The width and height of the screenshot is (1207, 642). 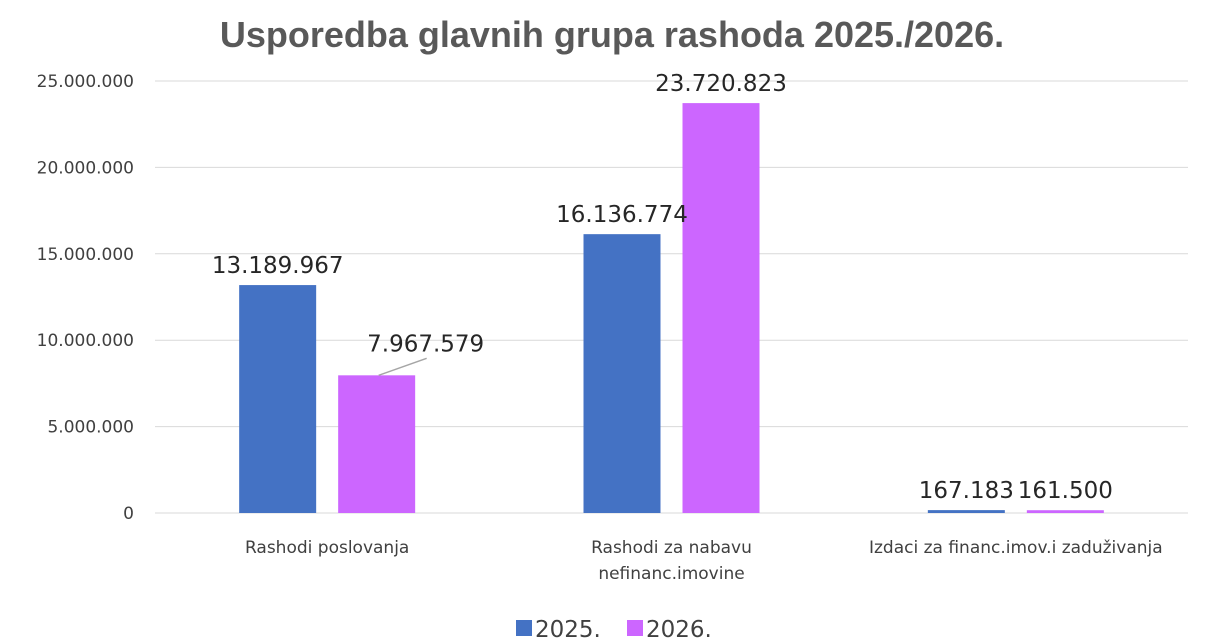 I want to click on x-category-label: Izdaci za financ.imov.i zaduživanja, so click(x=1016, y=548).